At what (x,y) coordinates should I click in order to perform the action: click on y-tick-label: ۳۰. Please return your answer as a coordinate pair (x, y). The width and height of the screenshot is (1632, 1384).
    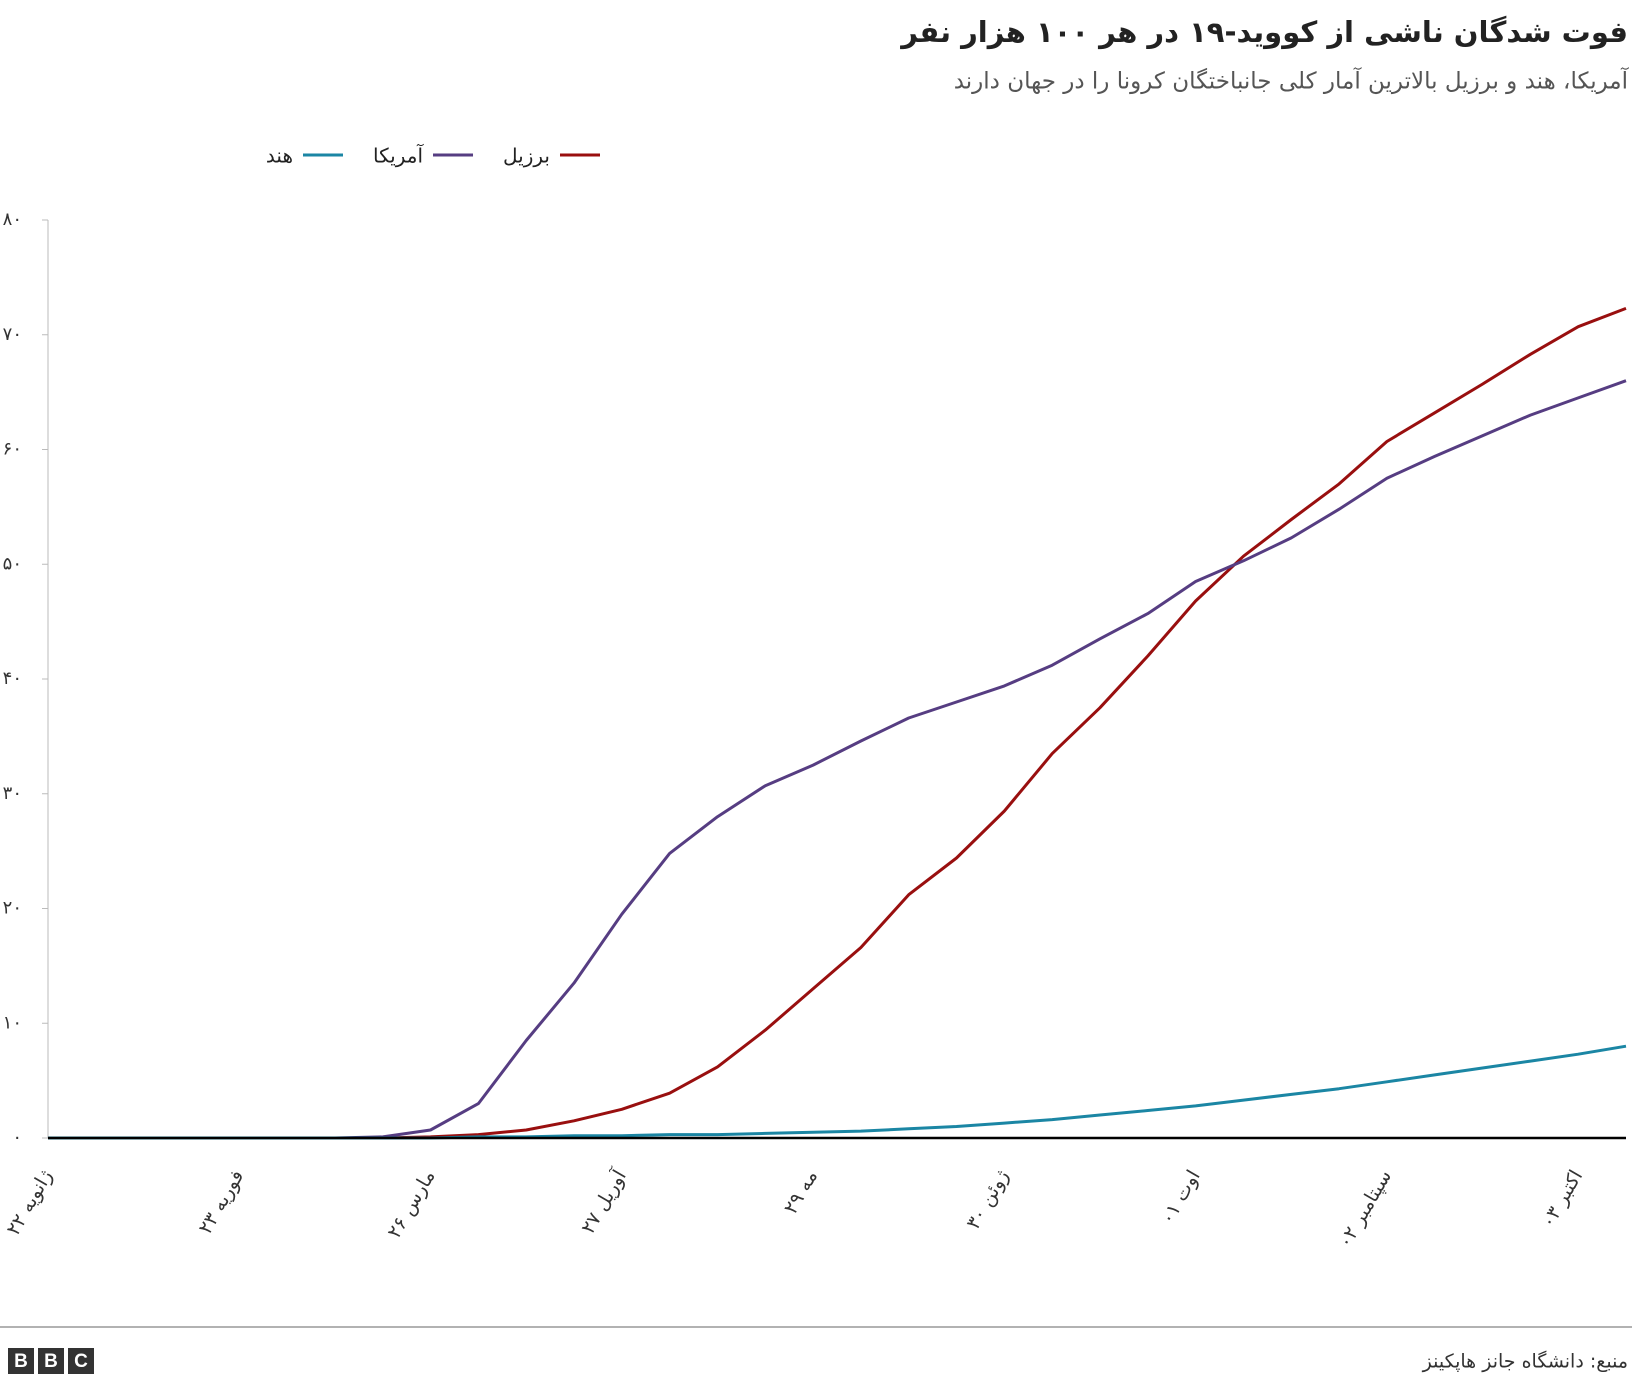
    Looking at the image, I should click on (12, 793).